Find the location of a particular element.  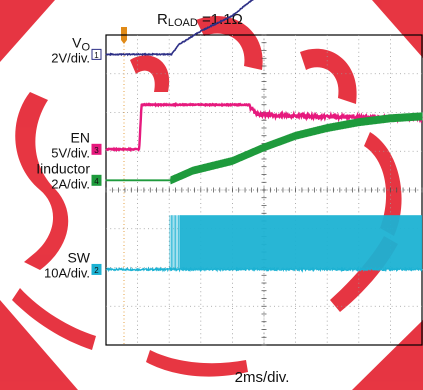

channel-marker-number: 1 is located at coordinates (96, 55).